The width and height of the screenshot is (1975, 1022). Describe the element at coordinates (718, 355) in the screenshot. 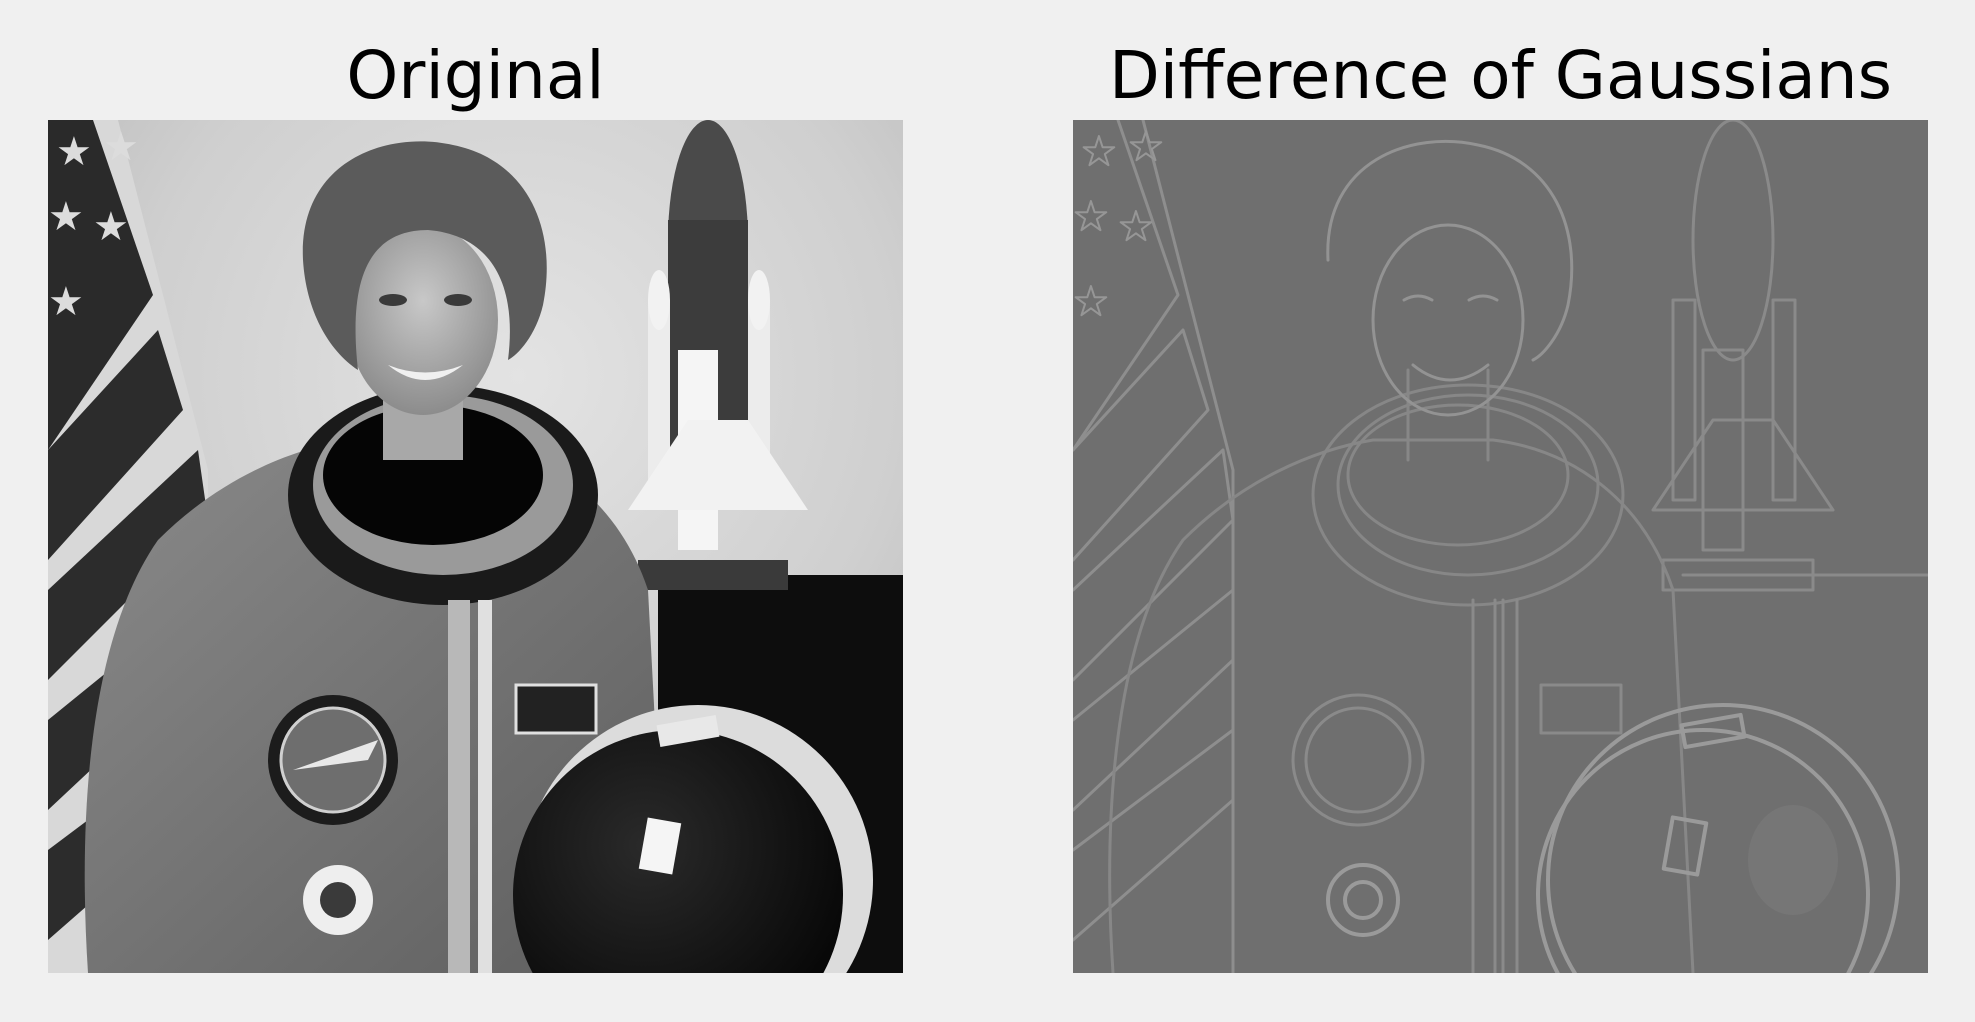

I see `shuttle-model-shape` at that location.